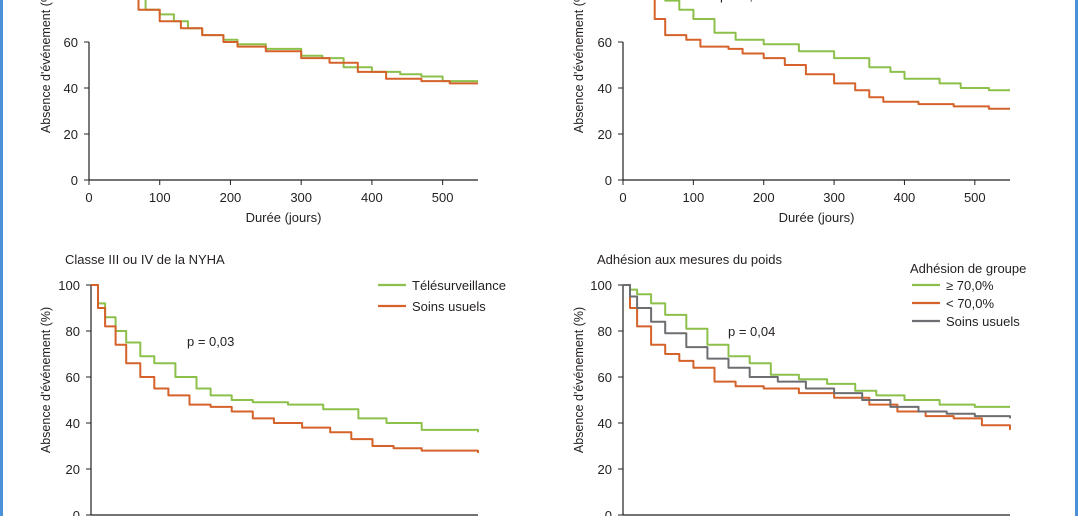  What do you see at coordinates (816, 346) in the screenshot?
I see `series-line-≥-70,0%` at bounding box center [816, 346].